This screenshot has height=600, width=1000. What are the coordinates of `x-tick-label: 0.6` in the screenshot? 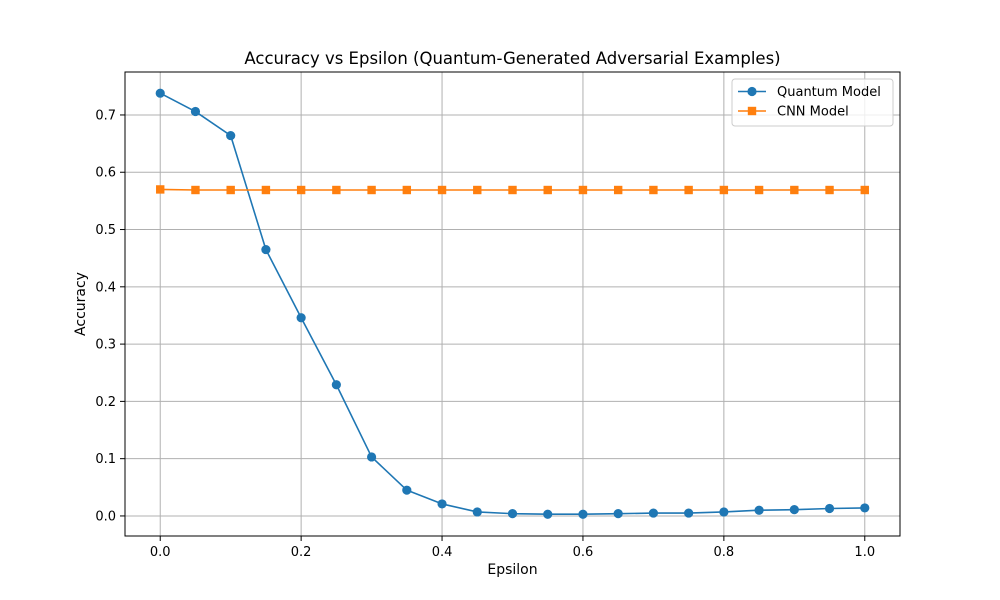 It's located at (583, 552).